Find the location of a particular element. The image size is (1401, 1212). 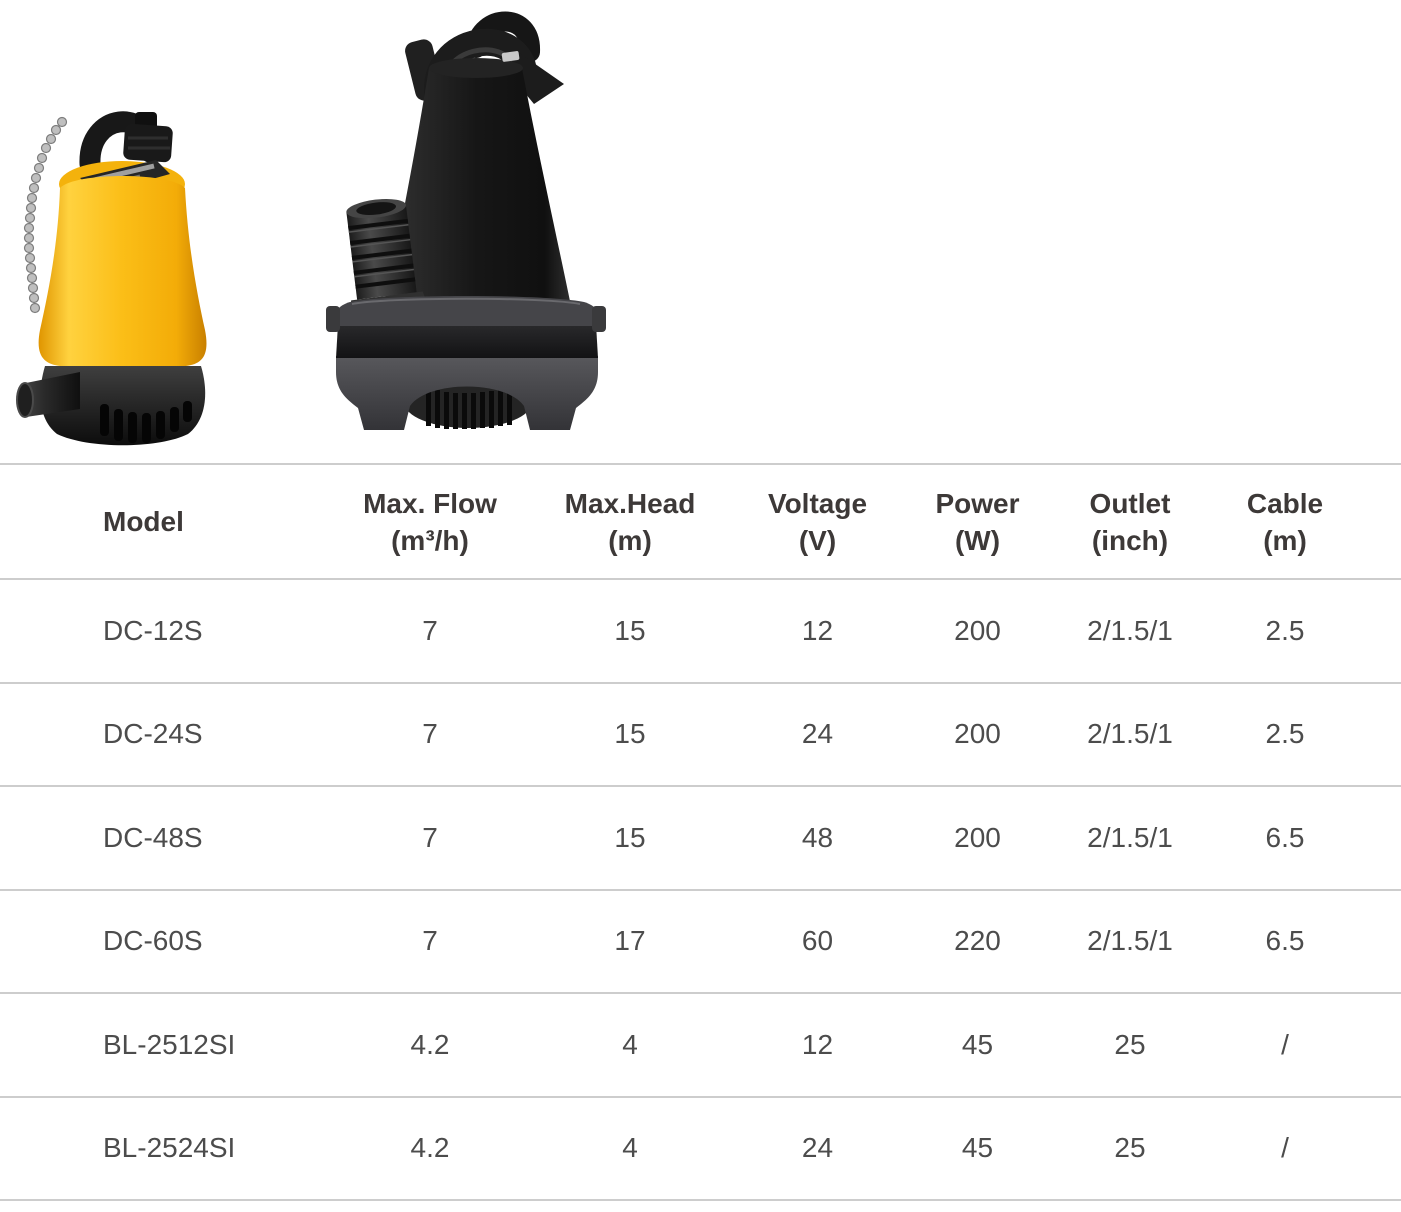

header-unit: (V) is located at coordinates (817, 540).